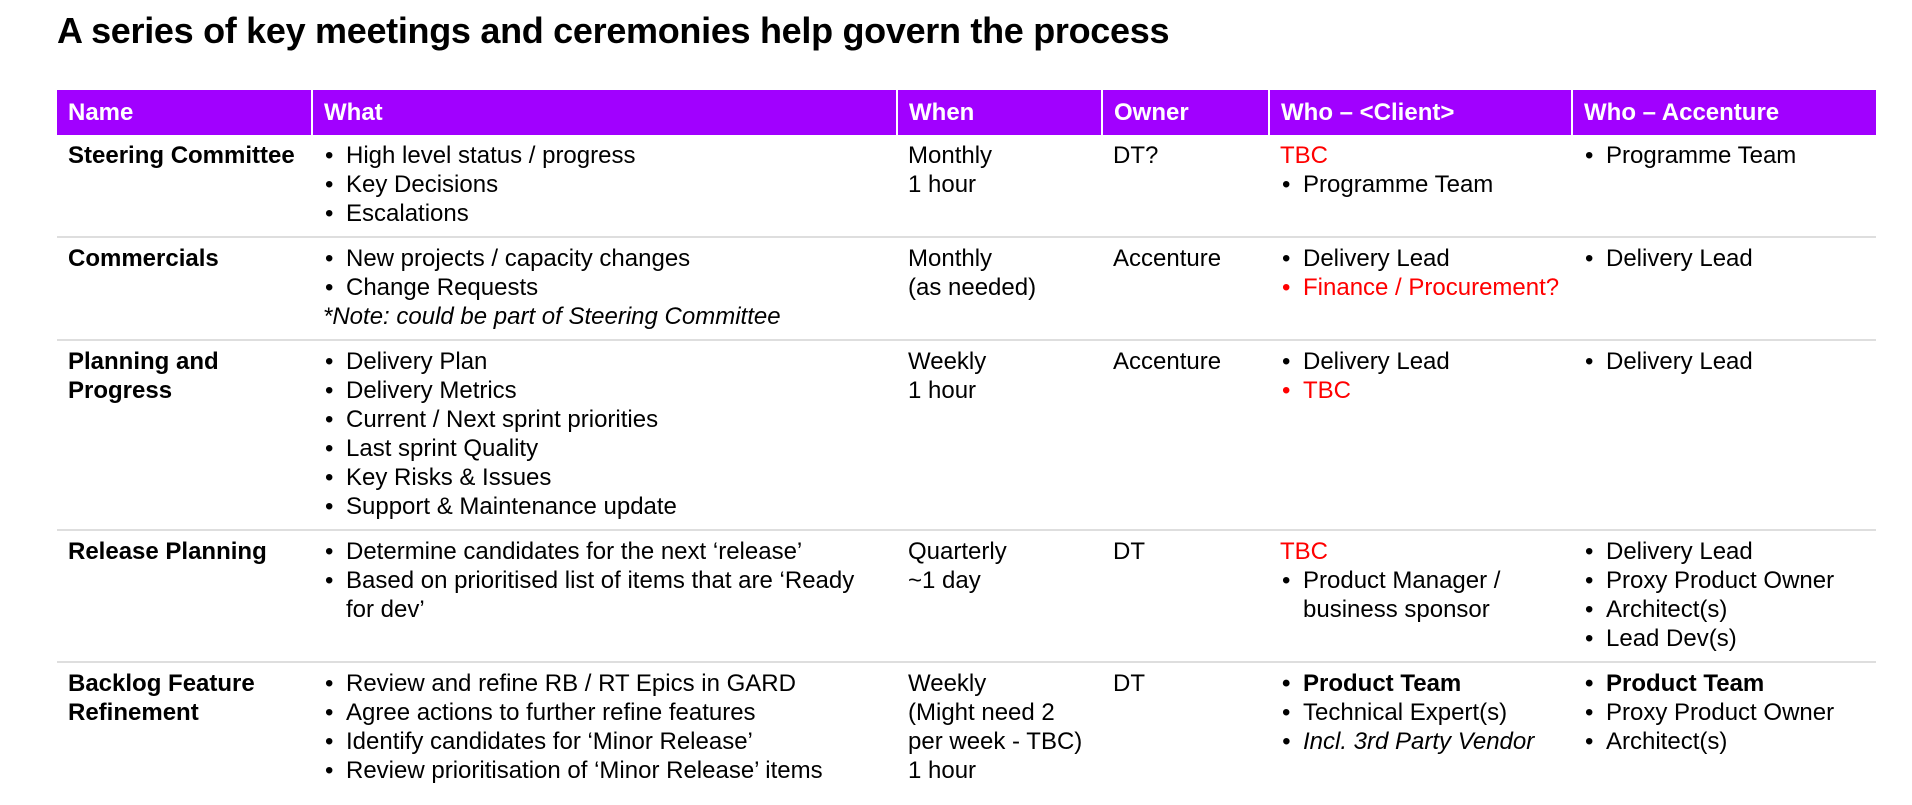  I want to click on what-item: Support & Maintenance update, so click(604, 506).